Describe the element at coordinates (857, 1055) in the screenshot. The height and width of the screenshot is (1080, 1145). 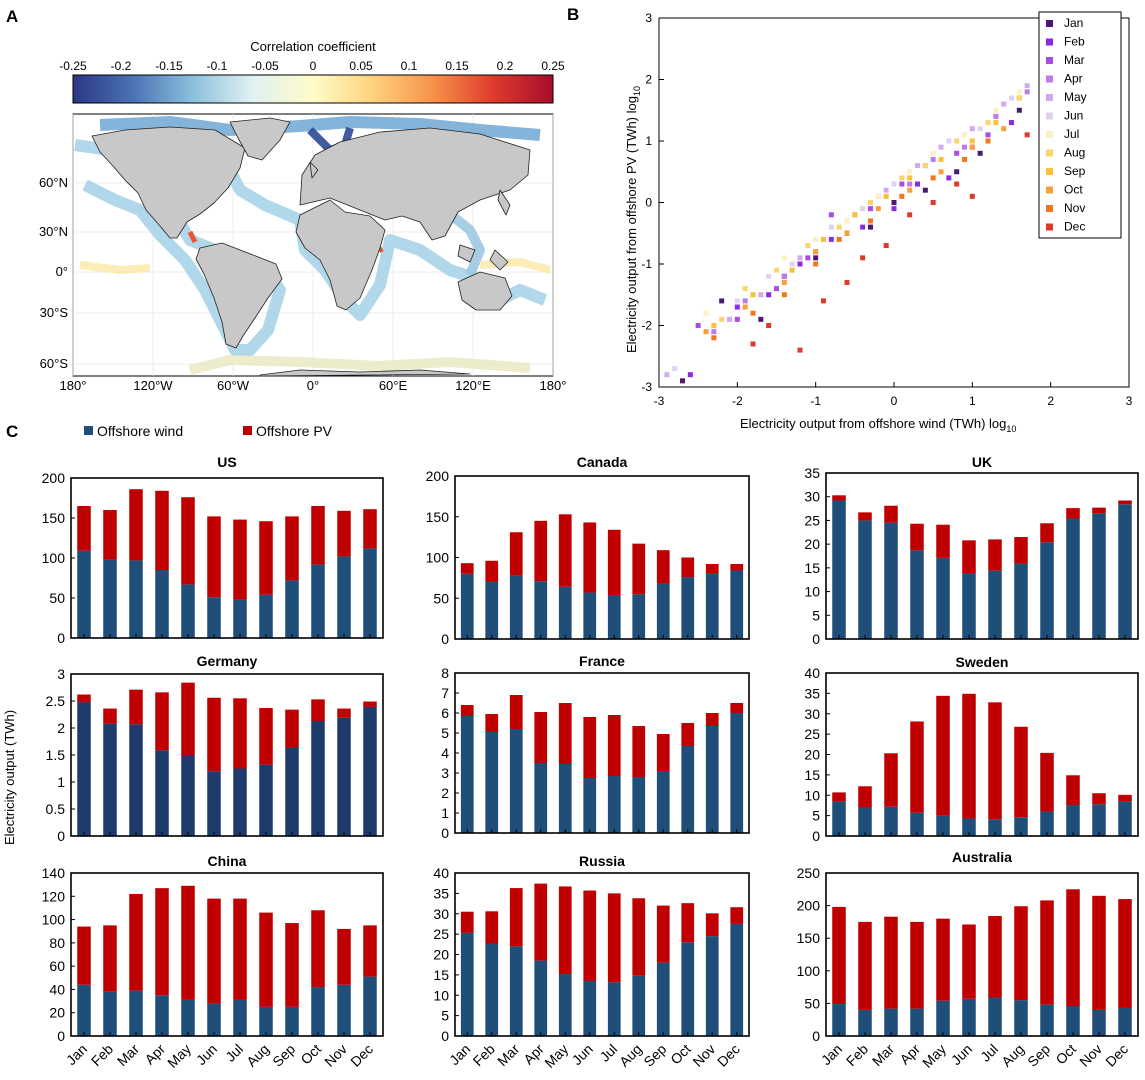
I see `bar-x-tick-label: Feb` at that location.